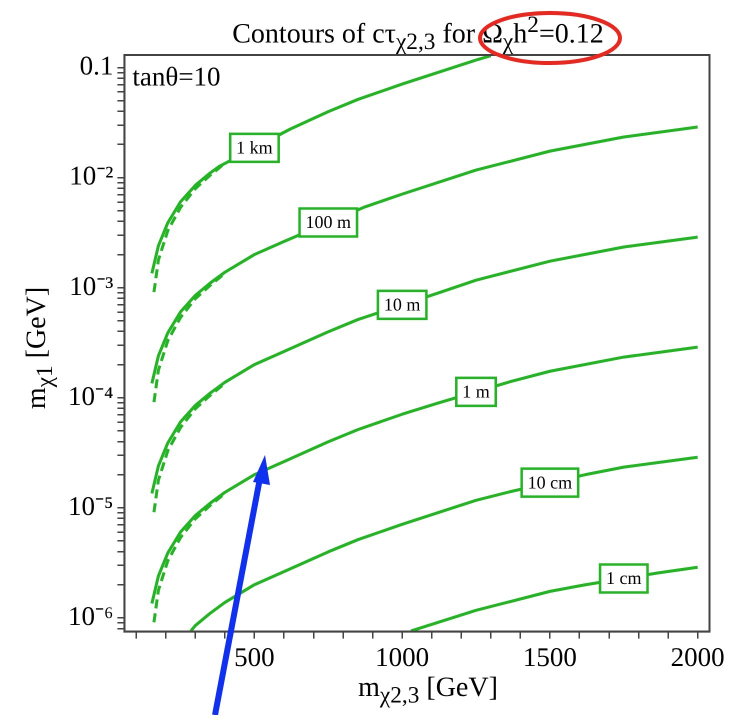 This screenshot has height=723, width=737. What do you see at coordinates (402, 657) in the screenshot?
I see `x-tick-label: 1000` at bounding box center [402, 657].